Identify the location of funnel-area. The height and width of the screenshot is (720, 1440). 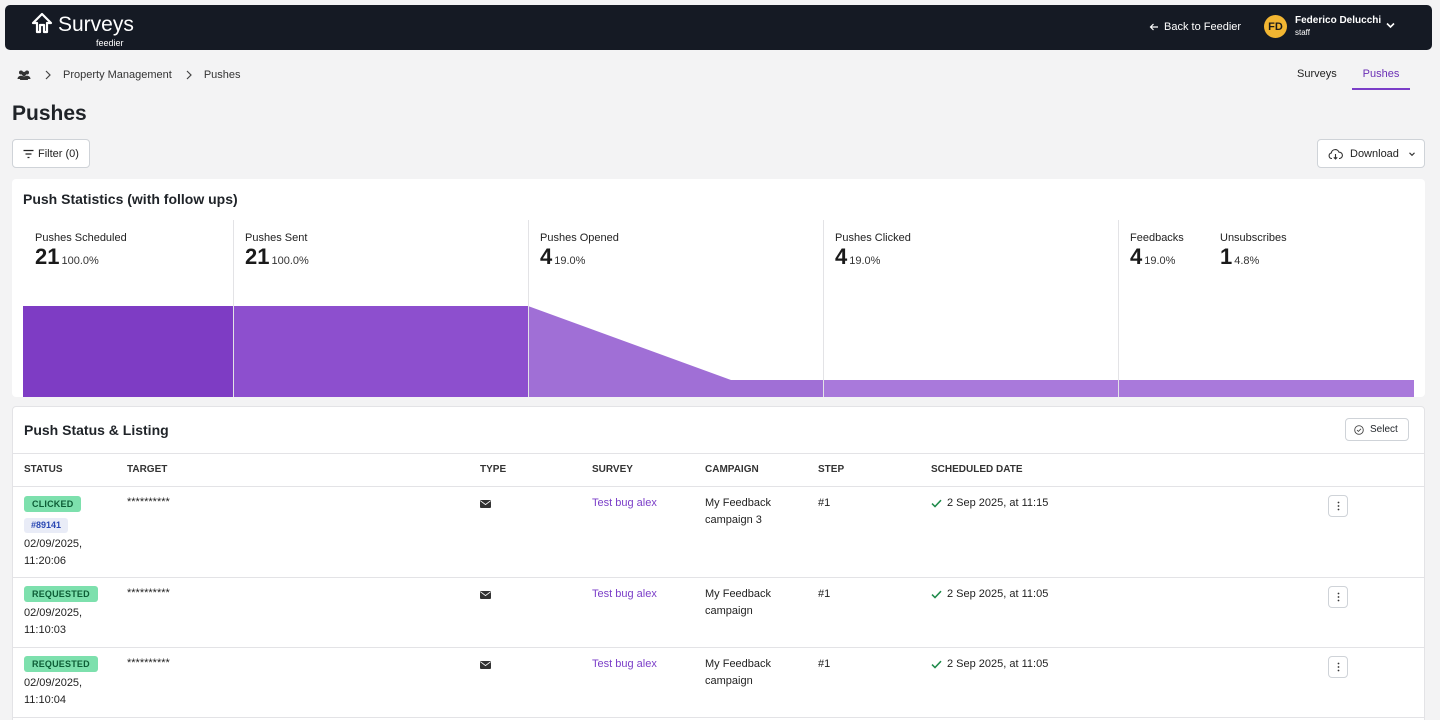
(718, 351).